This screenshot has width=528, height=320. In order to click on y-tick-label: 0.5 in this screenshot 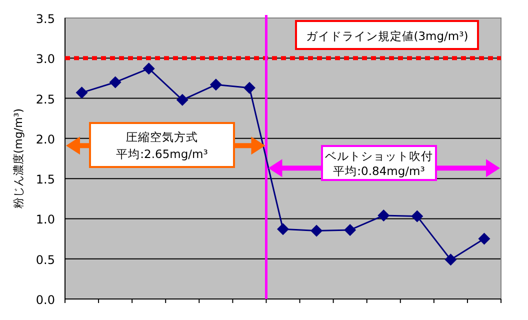, I will do `click(45, 259)`.